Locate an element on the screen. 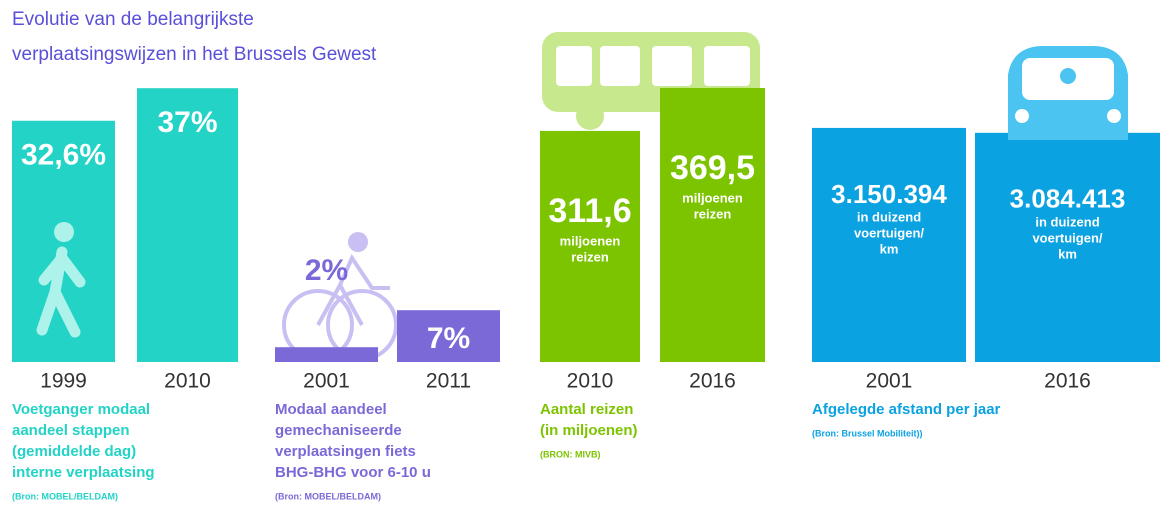 Image resolution: width=1166 pixels, height=506 pixels. title-line: Evolutie van de belangrijkste is located at coordinates (133, 19).